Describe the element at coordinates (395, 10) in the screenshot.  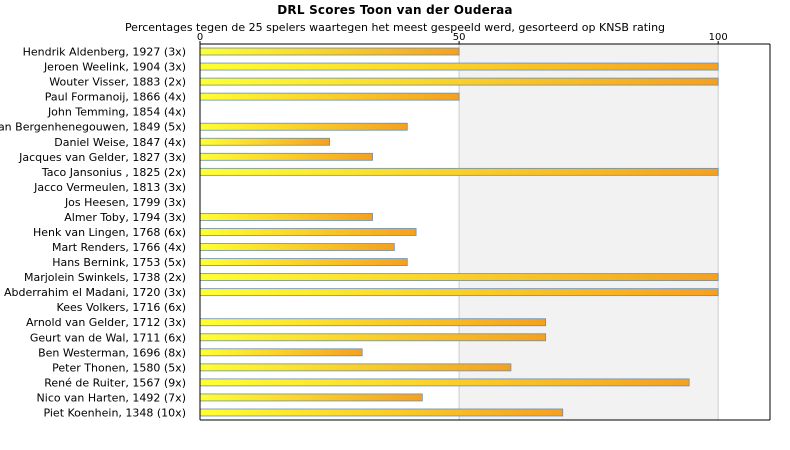
I see `chart-title: DRL Scores Toon van der Ouderaa` at that location.